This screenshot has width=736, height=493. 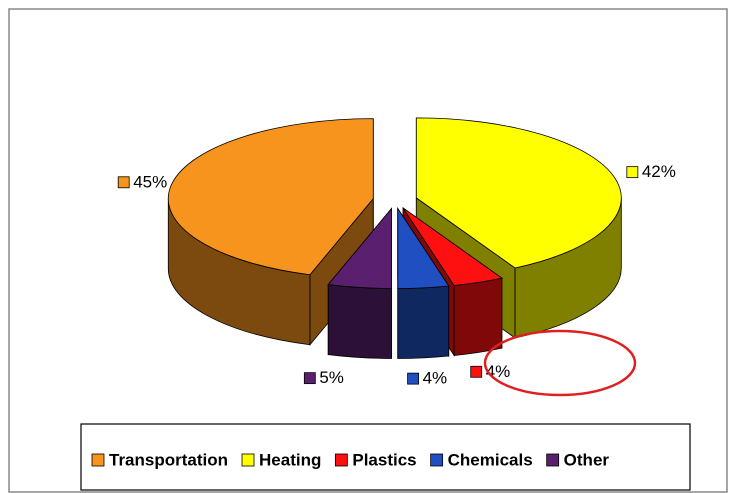 What do you see at coordinates (331, 377) in the screenshot?
I see `data-label: 5%` at bounding box center [331, 377].